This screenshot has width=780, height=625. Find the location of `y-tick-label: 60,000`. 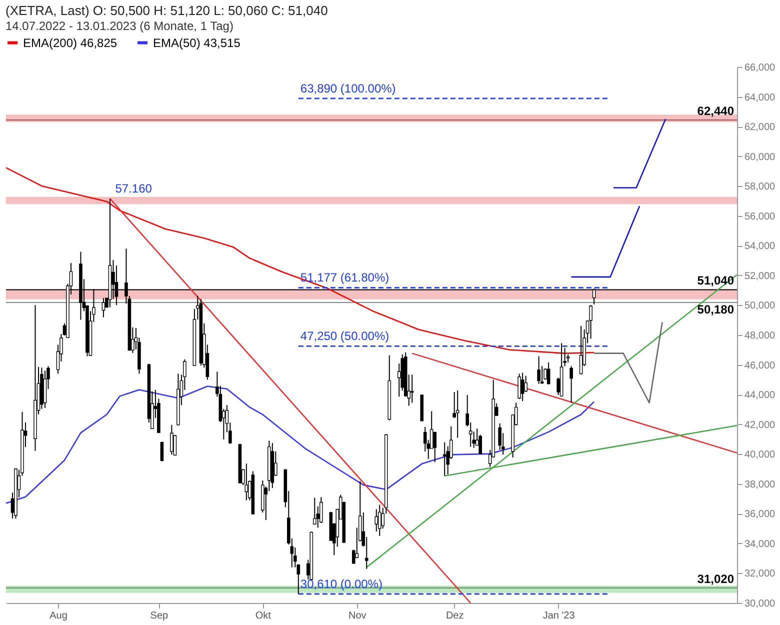

y-tick-label: 60,000 is located at coordinates (760, 157).